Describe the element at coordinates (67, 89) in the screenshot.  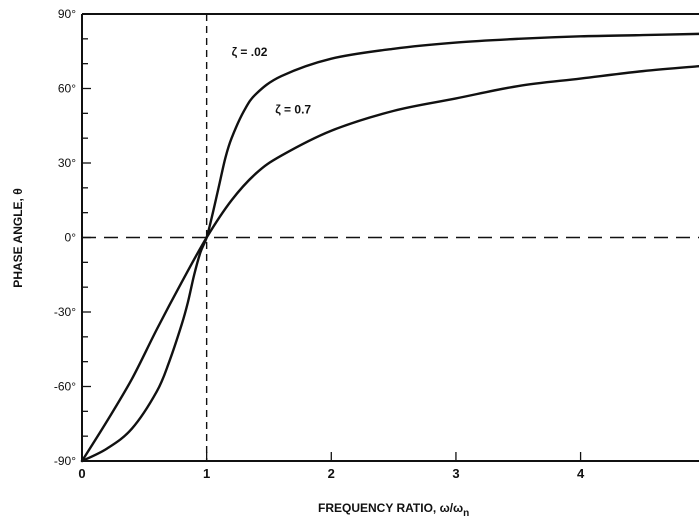
I see `y-tick-label: 60°` at that location.